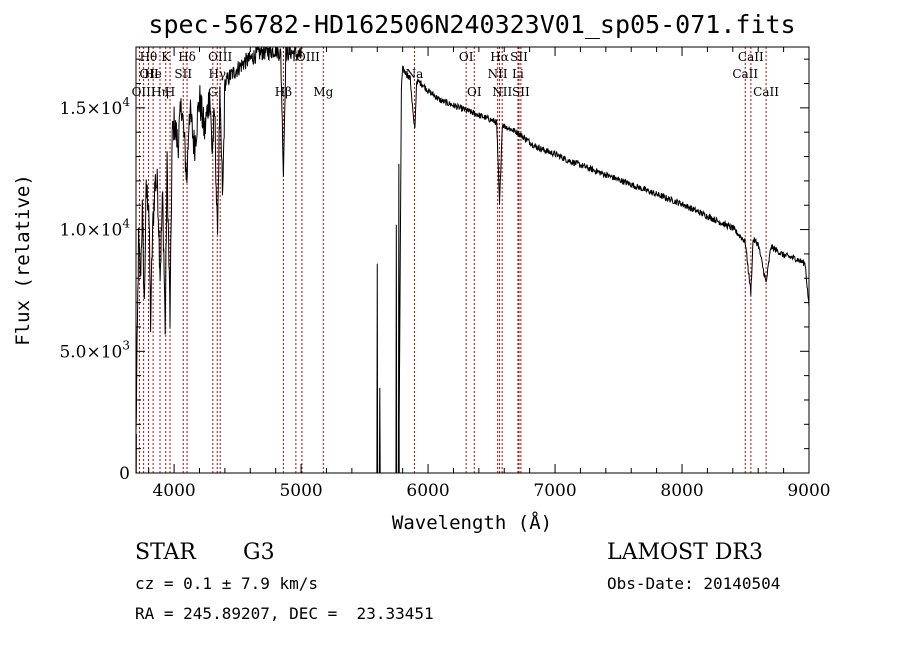 This screenshot has height=649, width=900. What do you see at coordinates (499, 57) in the screenshot?
I see `spectral-line-label: Hα` at bounding box center [499, 57].